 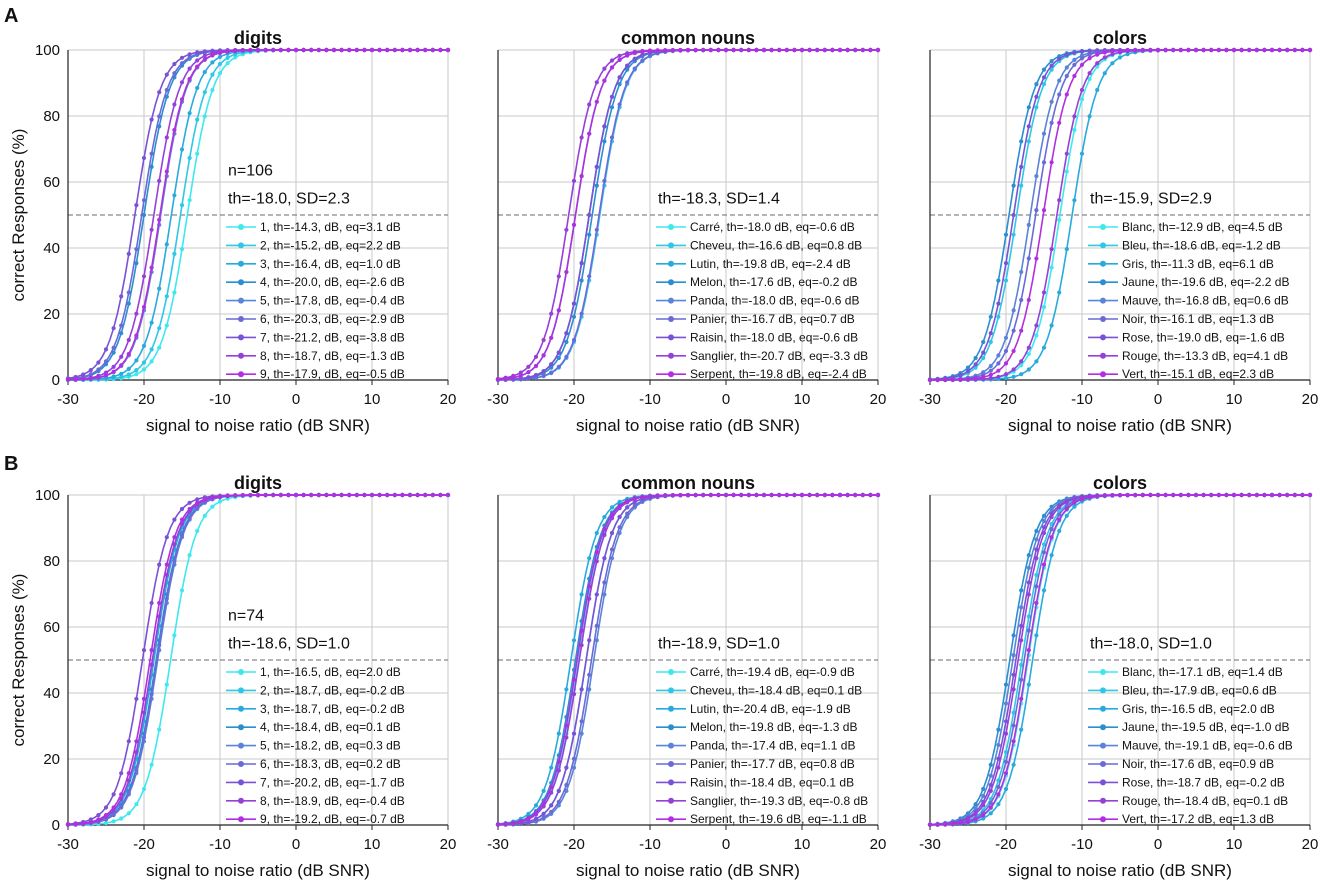 What do you see at coordinates (47, 495) in the screenshot?
I see `y-tick-label: 100` at bounding box center [47, 495].